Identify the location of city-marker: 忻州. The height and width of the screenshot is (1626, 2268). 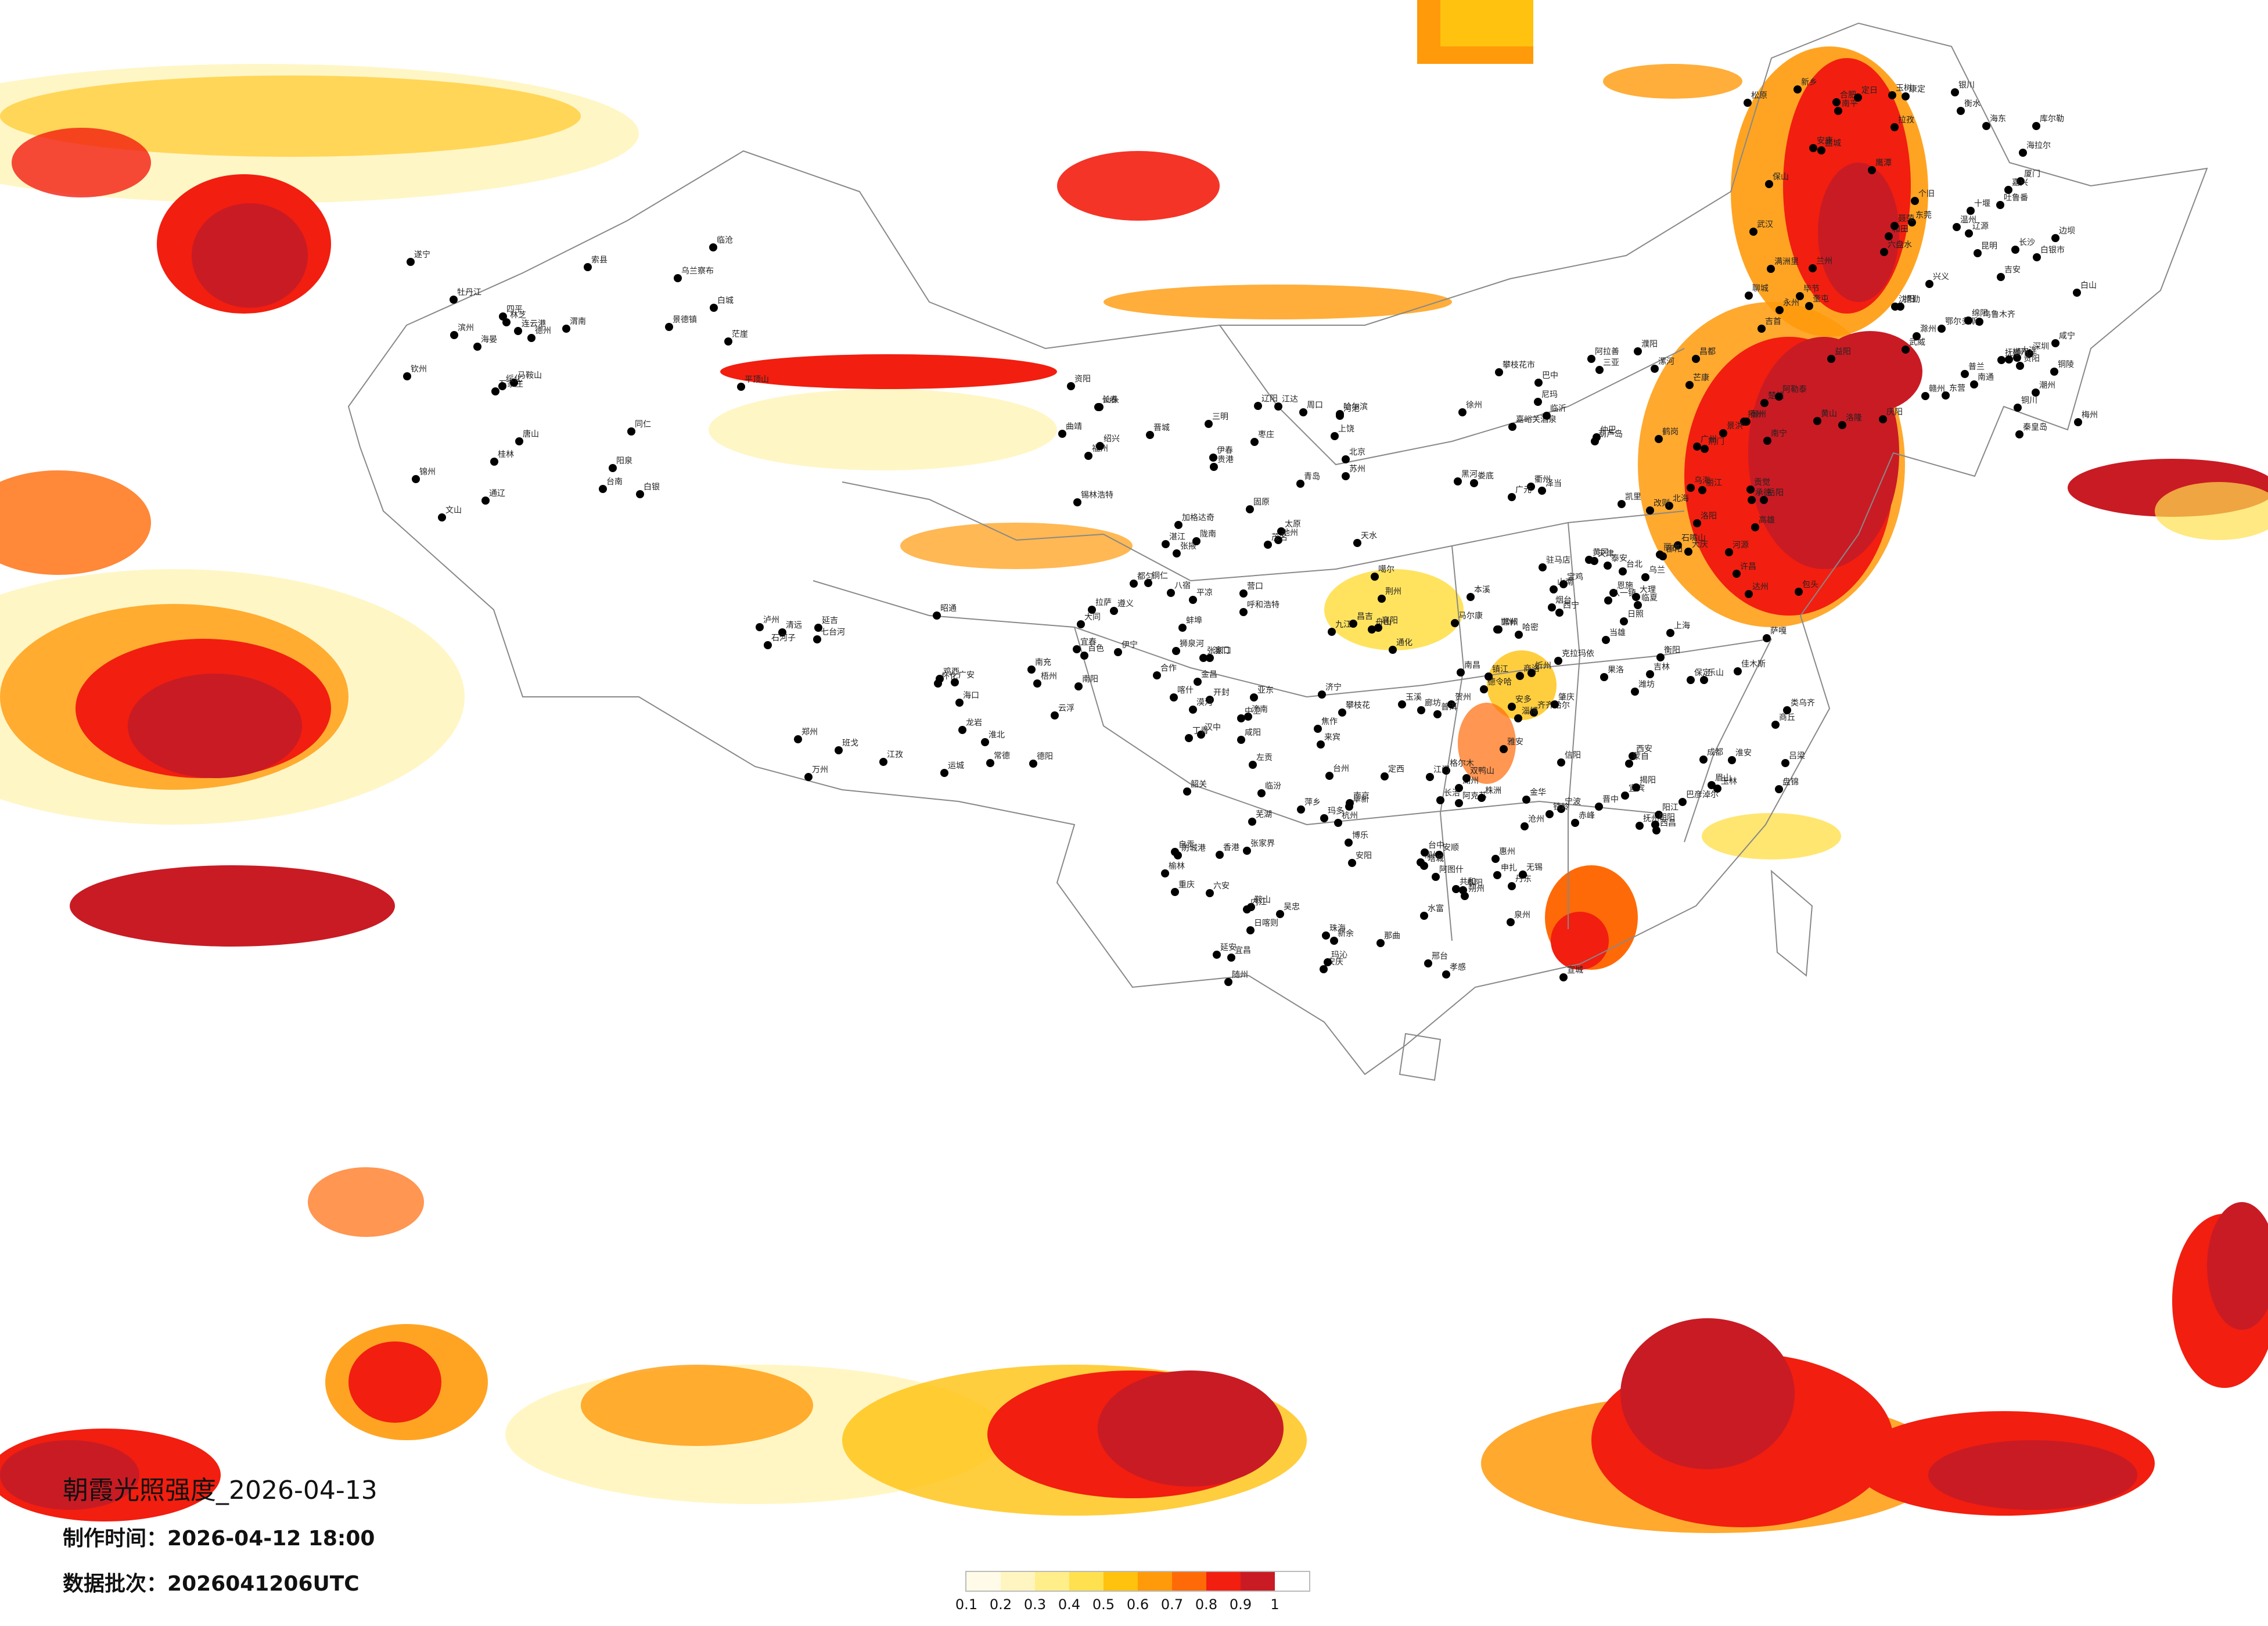
(1539, 669).